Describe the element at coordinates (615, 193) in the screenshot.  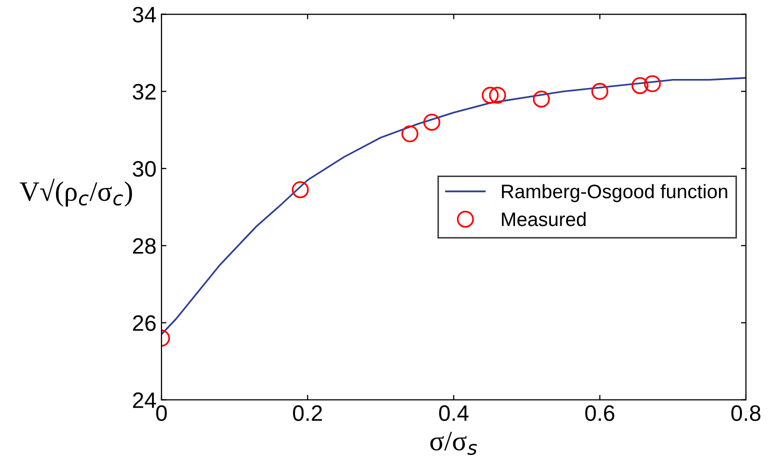
I see `legend-label: Ramberg-Osgood function` at that location.